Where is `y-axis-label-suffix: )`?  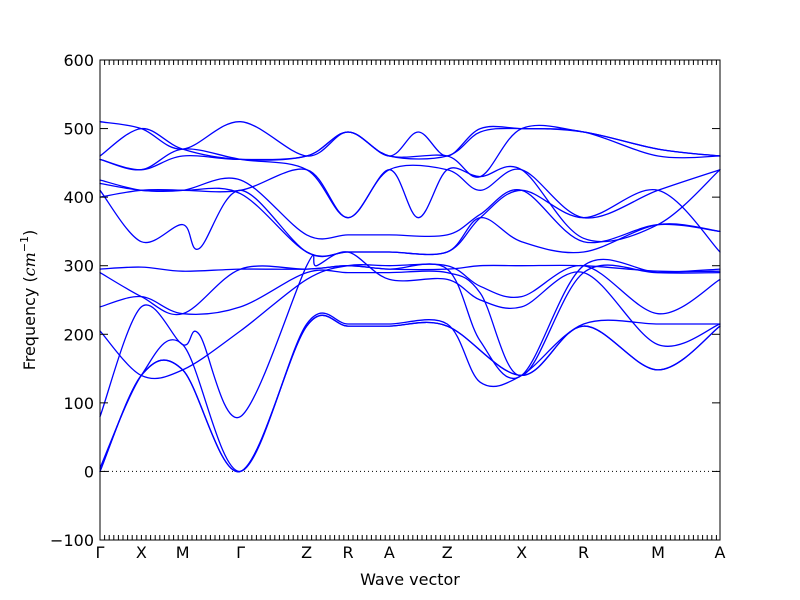 y-axis-label-suffix: ) is located at coordinates (29, 233).